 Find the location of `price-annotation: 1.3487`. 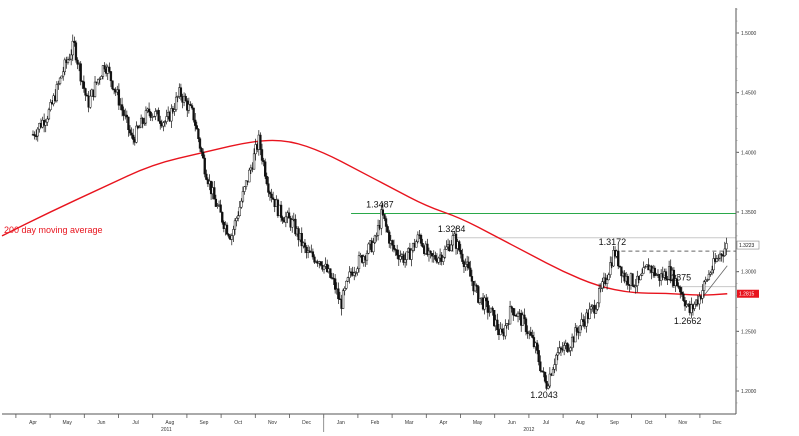

price-annotation: 1.3487 is located at coordinates (380, 205).